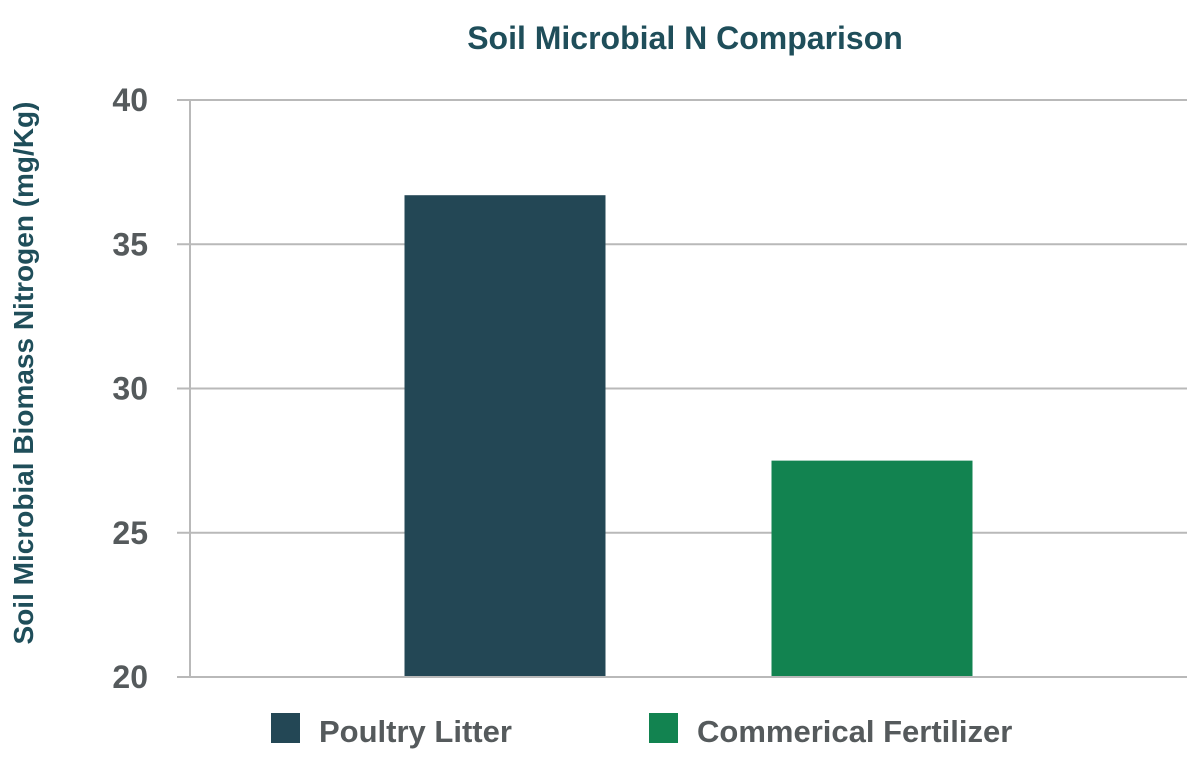  What do you see at coordinates (130, 100) in the screenshot?
I see `y-tick-label: 40` at bounding box center [130, 100].